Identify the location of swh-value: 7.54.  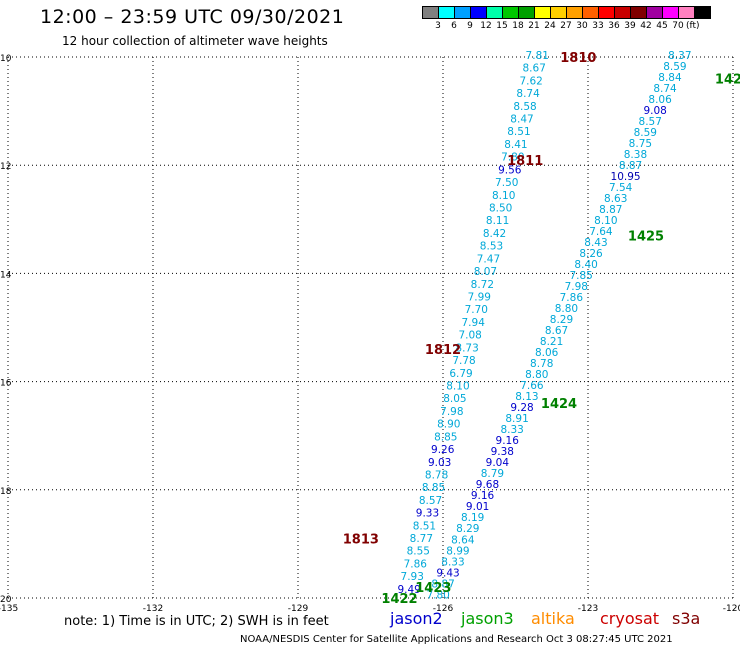
(621, 188).